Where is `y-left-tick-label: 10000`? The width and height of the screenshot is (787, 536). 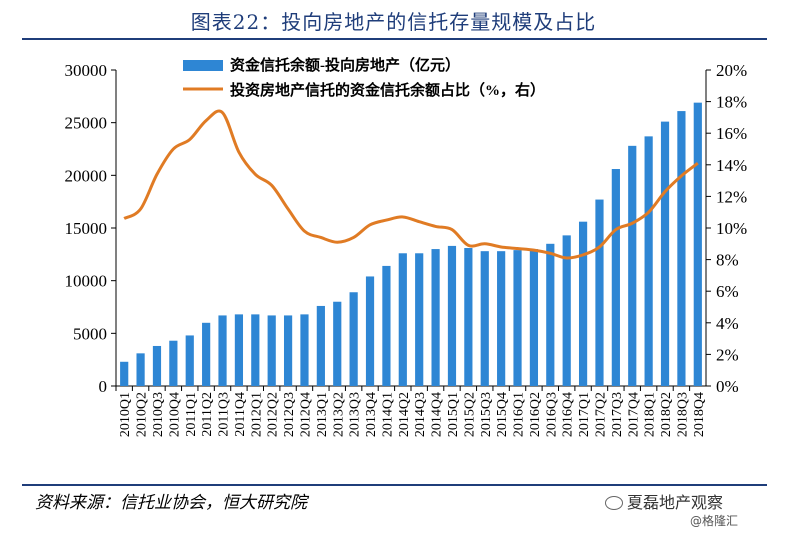
y-left-tick-label: 10000 is located at coordinates (86, 281).